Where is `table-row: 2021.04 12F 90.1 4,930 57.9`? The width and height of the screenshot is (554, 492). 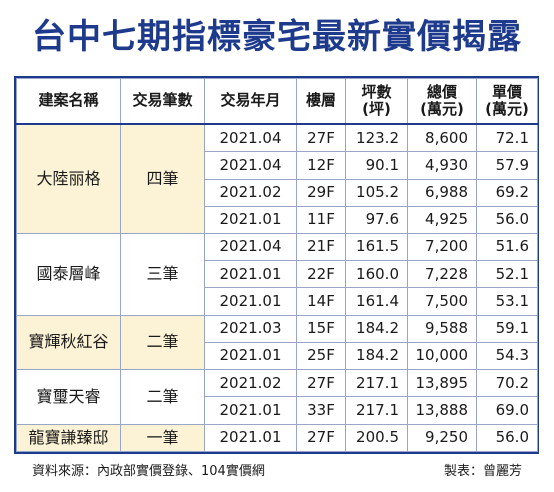
table-row: 2021.04 12F 90.1 4,930 57.9 is located at coordinates (277, 165).